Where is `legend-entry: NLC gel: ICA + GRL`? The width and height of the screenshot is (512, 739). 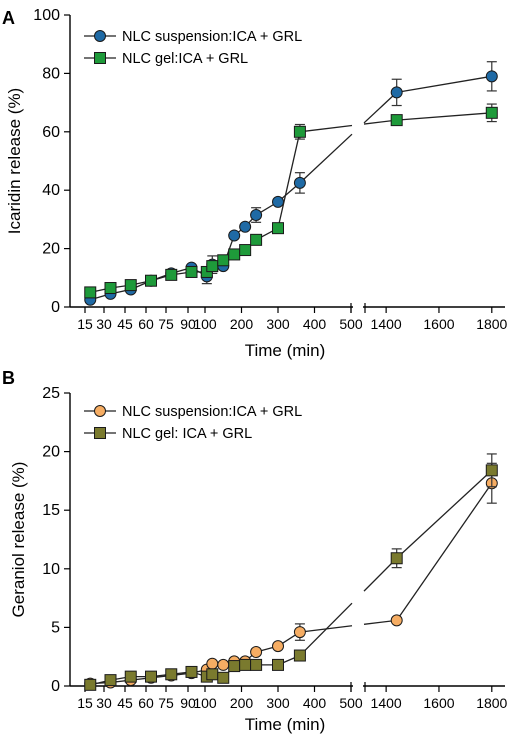 legend-entry: NLC gel: ICA + GRL is located at coordinates (168, 434).